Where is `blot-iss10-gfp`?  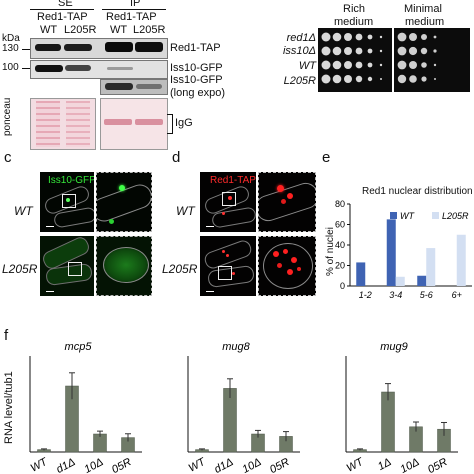 blot-iss10-gfp is located at coordinates (99, 69).